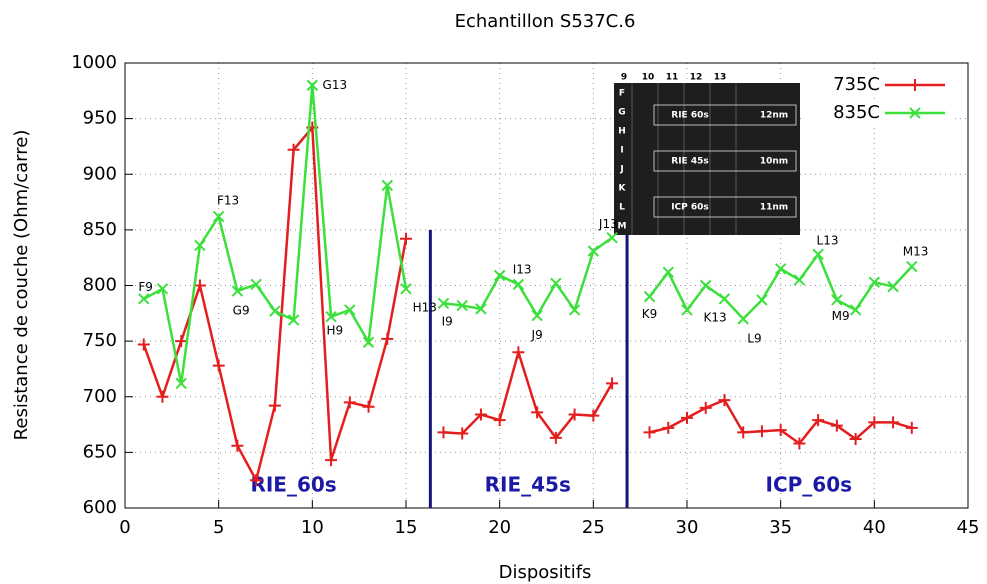 The height and width of the screenshot is (584, 987). Describe the element at coordinates (648, 78) in the screenshot. I see `inset-column: 10` at that location.